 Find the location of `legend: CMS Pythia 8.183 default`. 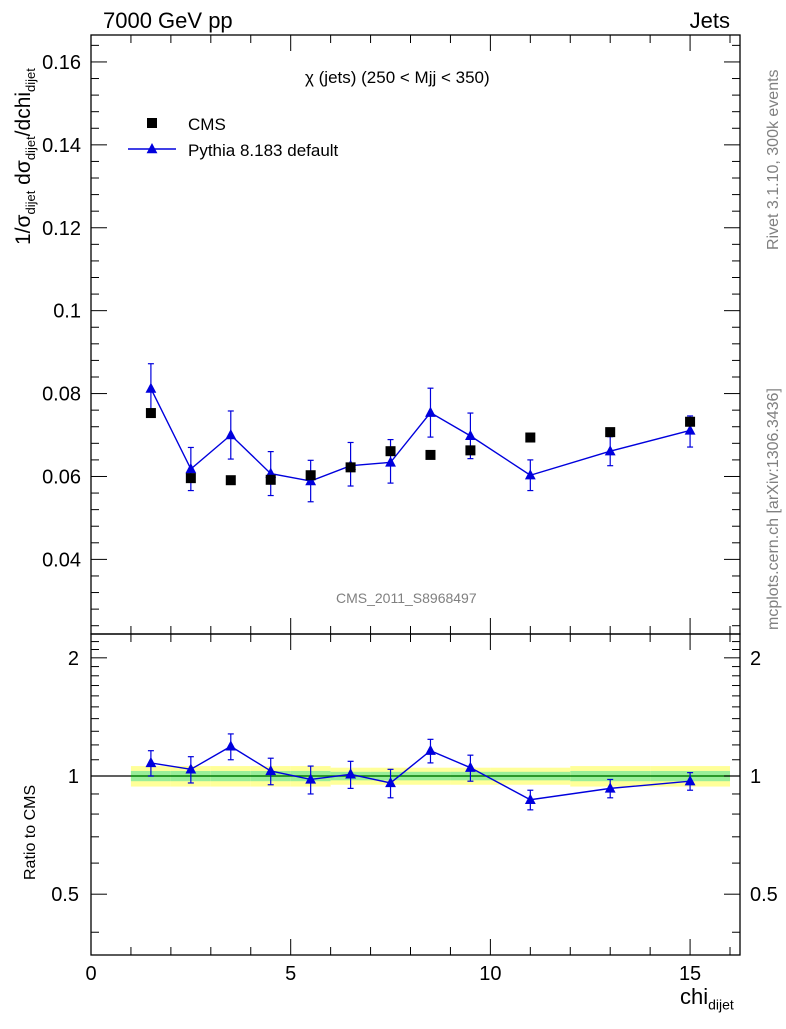

legend: CMS Pythia 8.183 default is located at coordinates (233, 137).